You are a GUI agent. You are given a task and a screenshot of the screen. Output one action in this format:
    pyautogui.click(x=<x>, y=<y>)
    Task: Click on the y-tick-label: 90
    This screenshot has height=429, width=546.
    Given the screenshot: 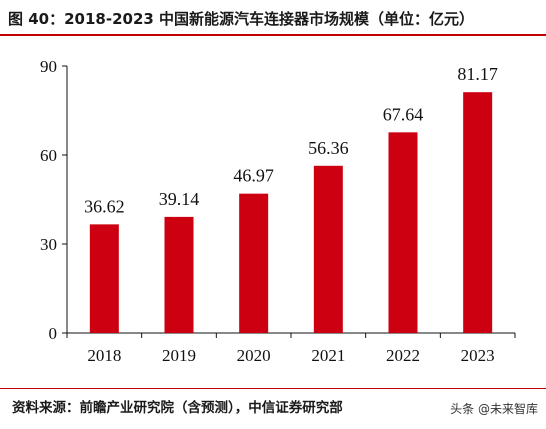 What is the action you would take?
    pyautogui.click(x=48, y=66)
    